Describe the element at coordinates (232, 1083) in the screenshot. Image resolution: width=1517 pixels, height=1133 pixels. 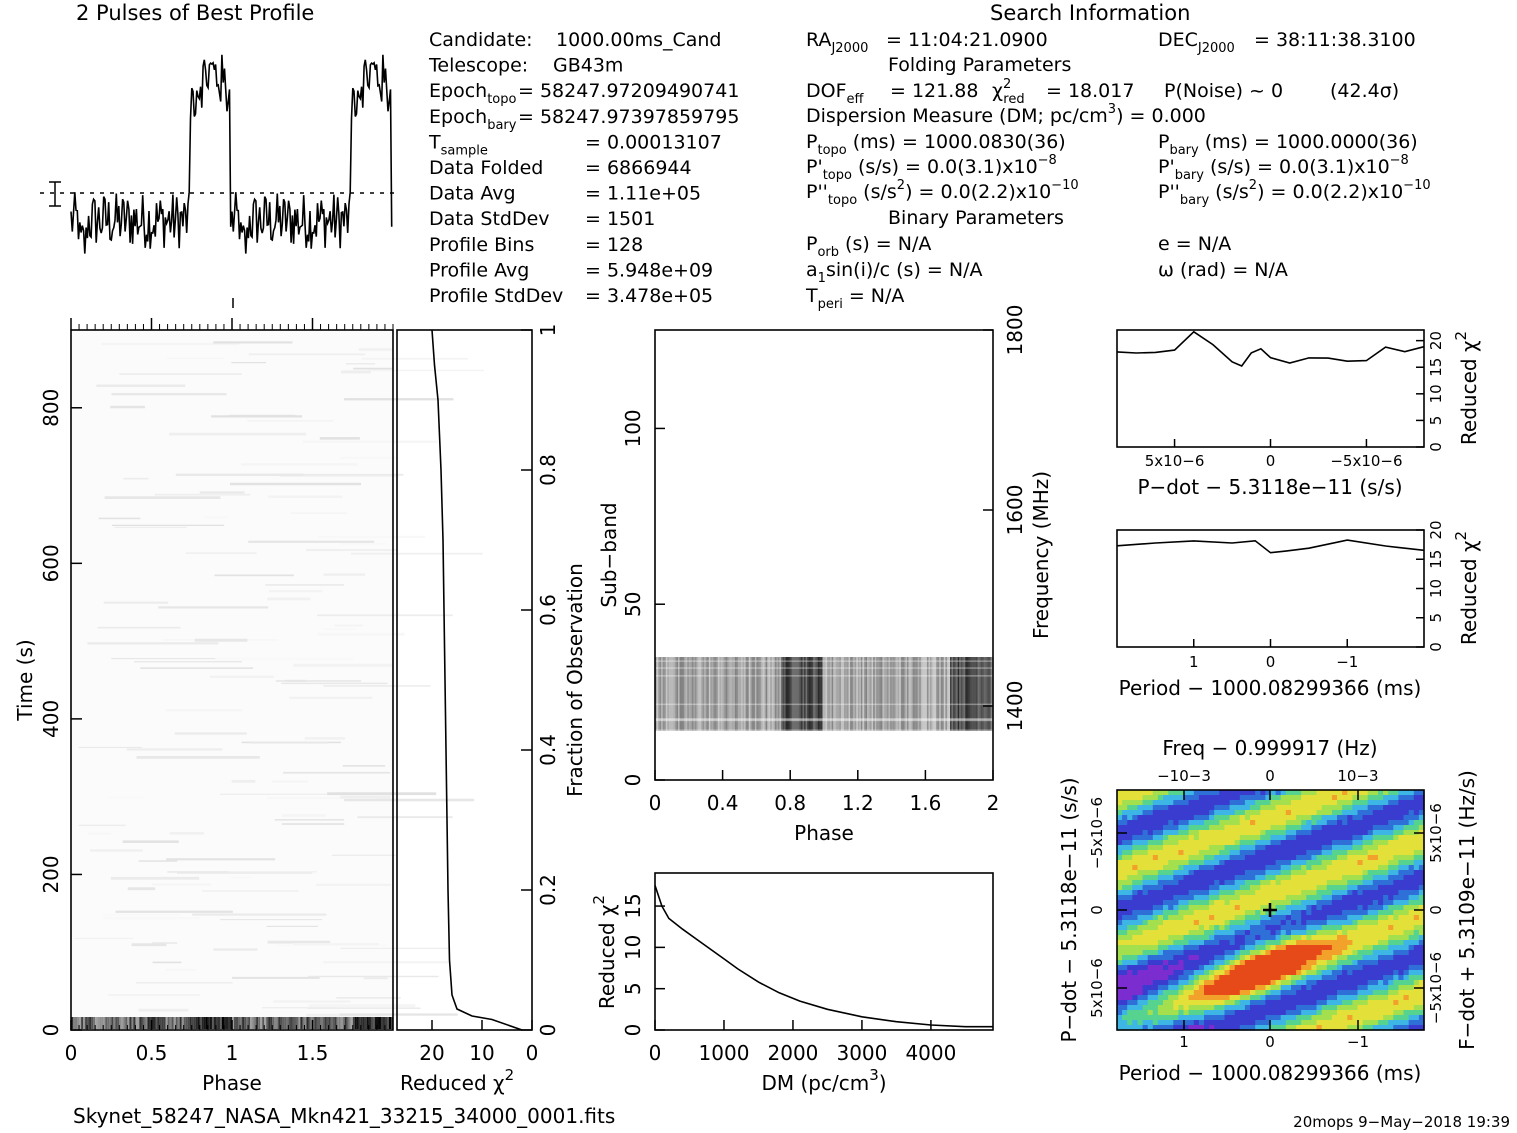
I see `phase-axis-label-left: Phase` at that location.